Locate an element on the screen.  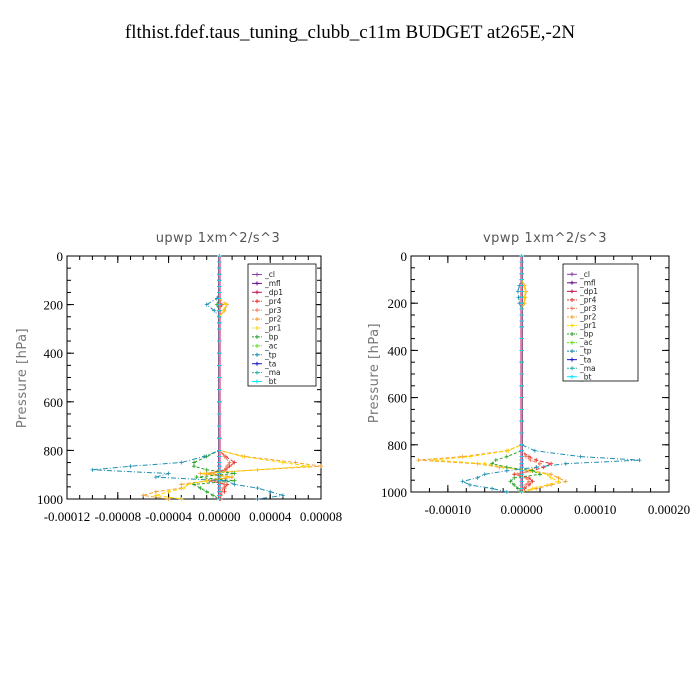
vpwp-y-tick-label: 0 is located at coordinates (404, 256).